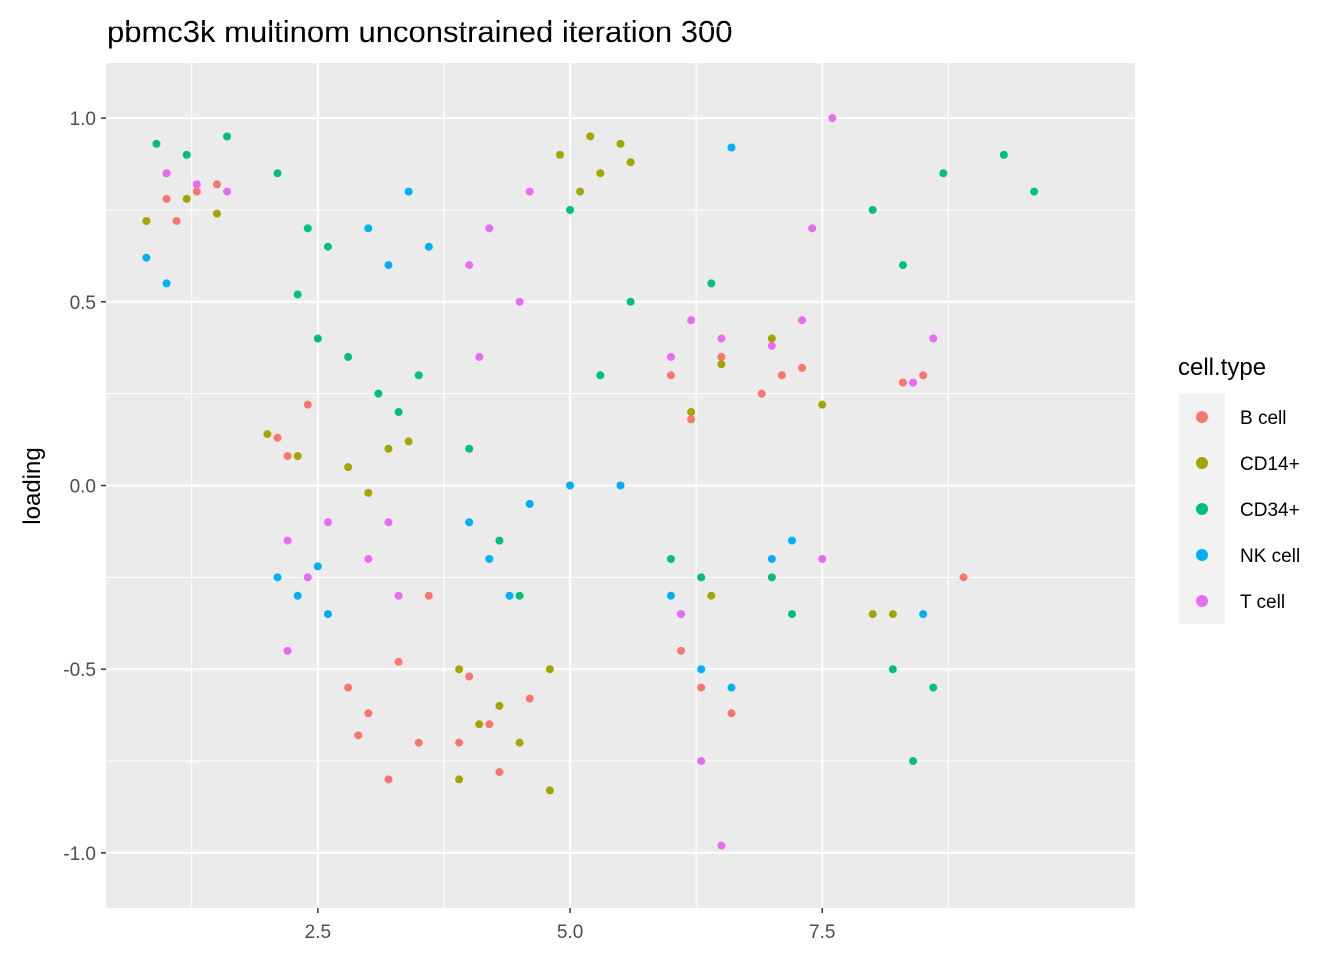 The height and width of the screenshot is (960, 1344). Describe the element at coordinates (1263, 418) in the screenshot. I see `legend-label: B cell` at that location.